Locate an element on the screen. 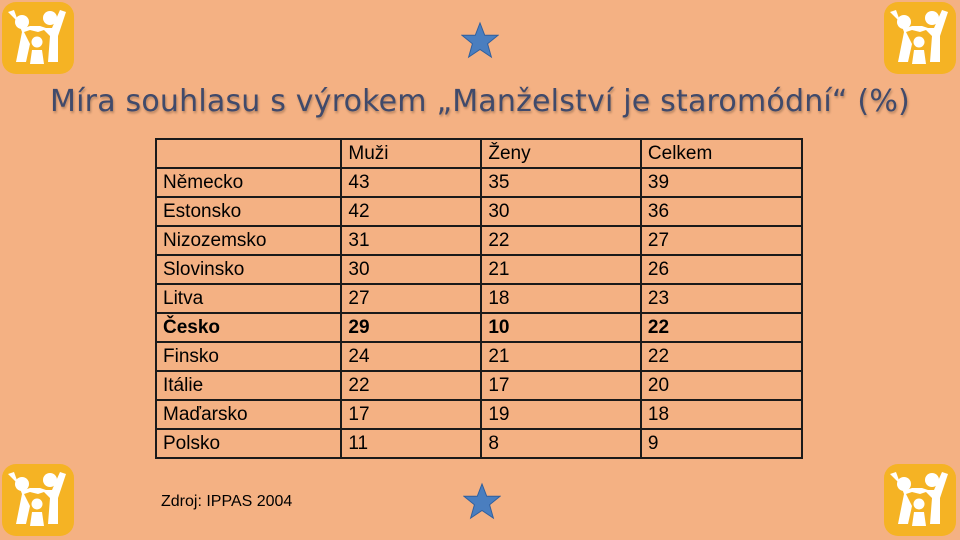 Image resolution: width=960 pixels, height=540 pixels. table-row: Finsko 24 21 22 is located at coordinates (479, 356).